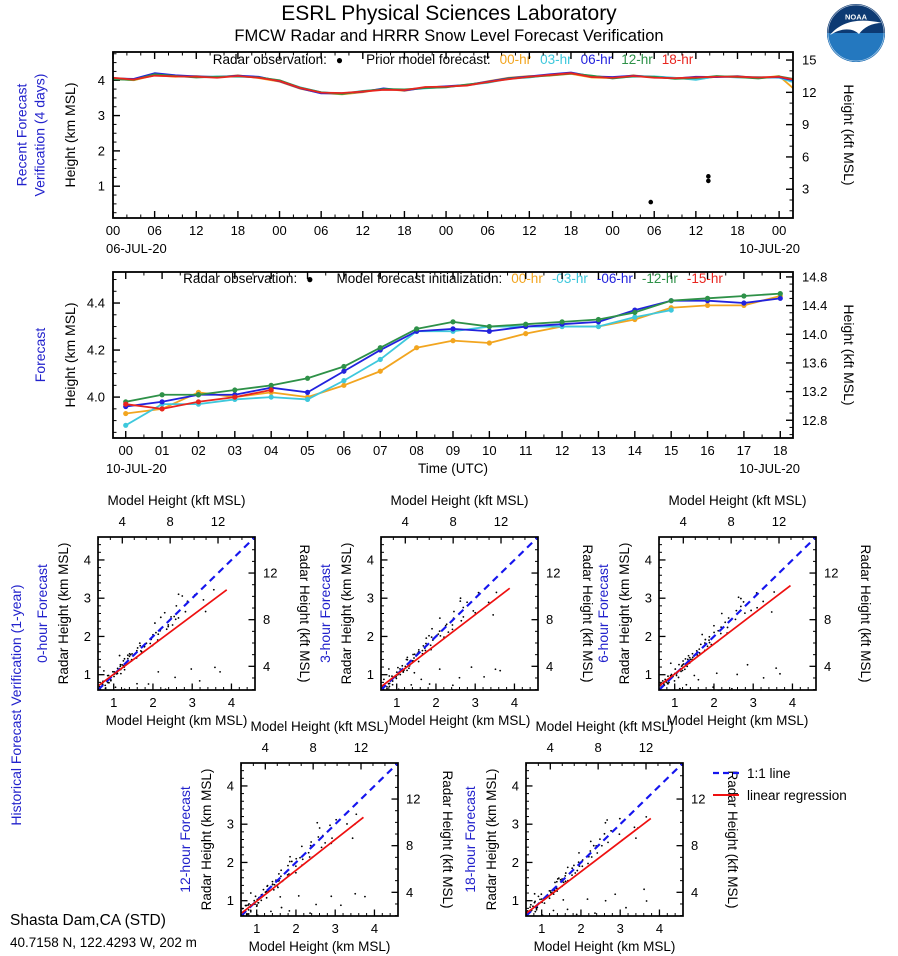 The image size is (898, 956). Describe the element at coordinates (162, 450) in the screenshot. I see `svg-text: 01` at that location.